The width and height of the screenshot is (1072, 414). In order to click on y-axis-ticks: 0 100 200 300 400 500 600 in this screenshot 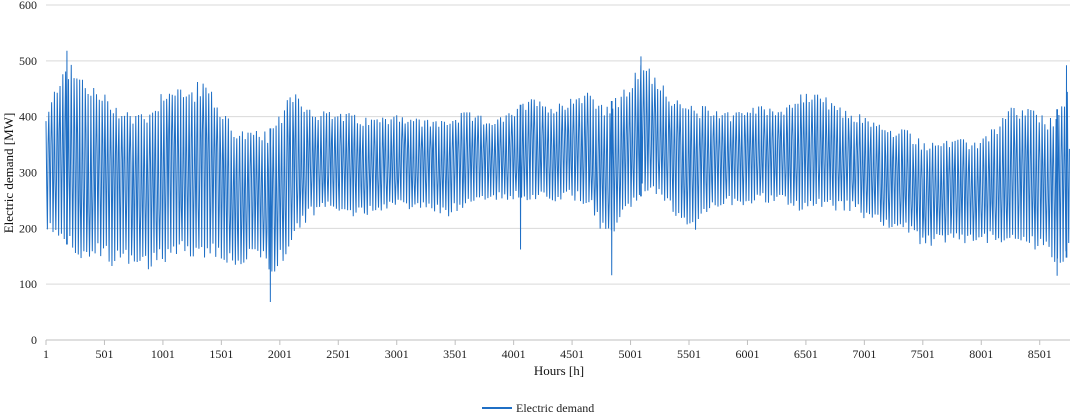, I will do `click(28, 173)`.